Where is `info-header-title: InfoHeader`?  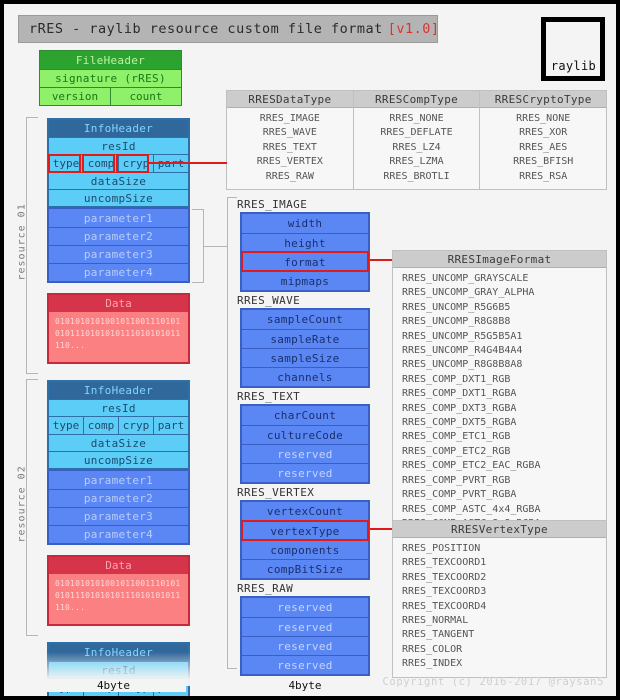 info-header-title: InfoHeader is located at coordinates (118, 390).